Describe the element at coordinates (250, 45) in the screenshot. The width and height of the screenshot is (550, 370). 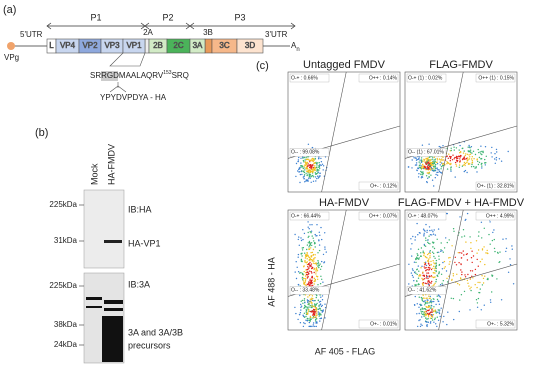
I see `gene-label: 3D` at that location.